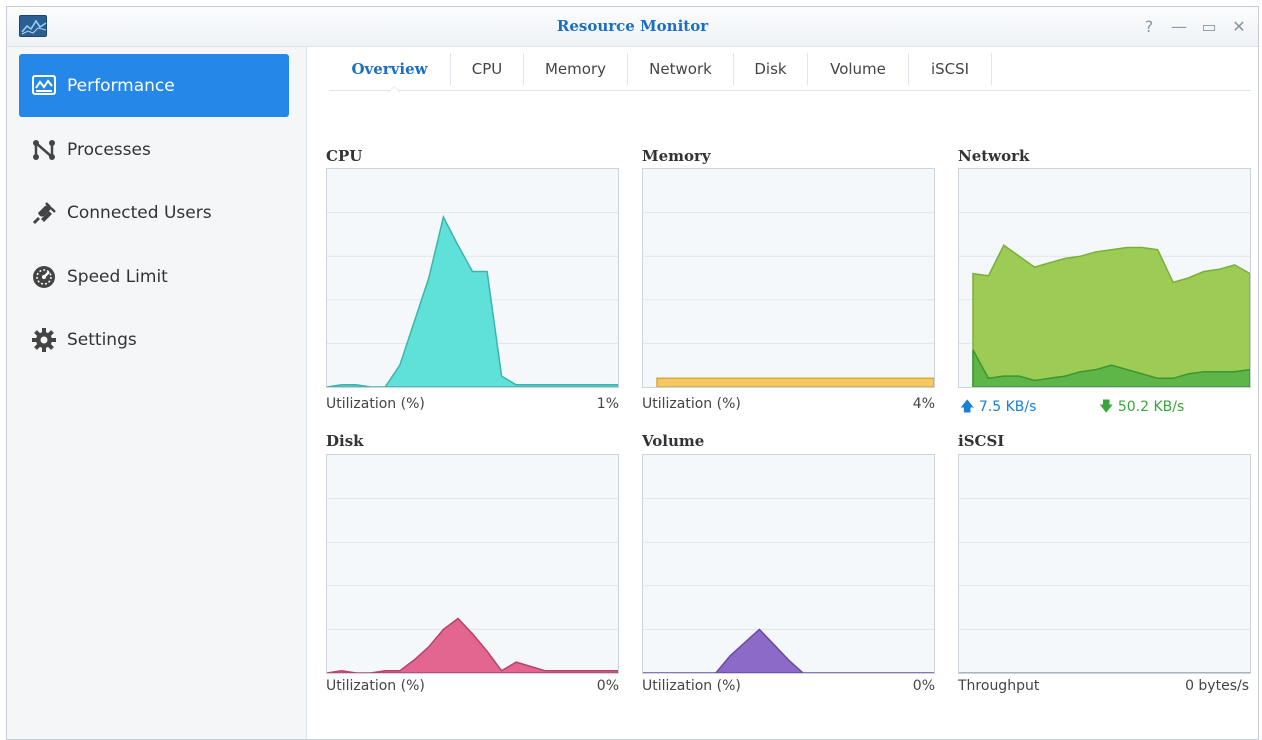 The height and width of the screenshot is (740, 1262). I want to click on memory-panel-title: Memory, so click(676, 156).